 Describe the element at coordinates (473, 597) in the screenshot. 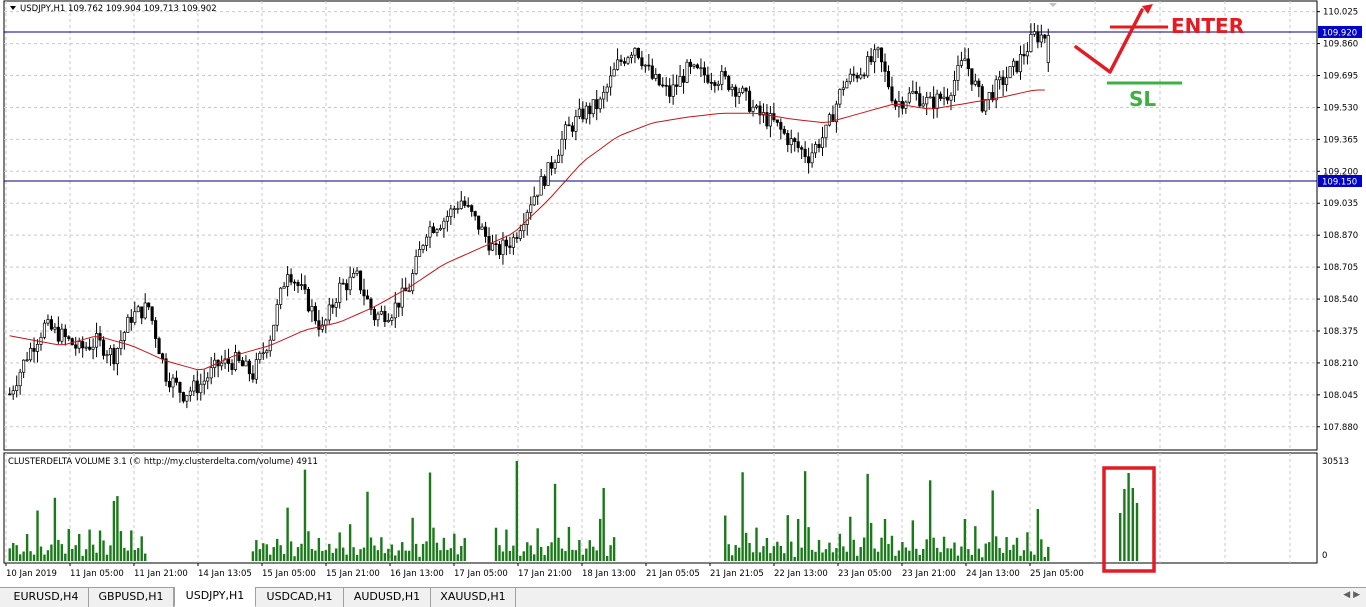

I see `tab-xauusd-h1: XAUUSD,H1` at that location.